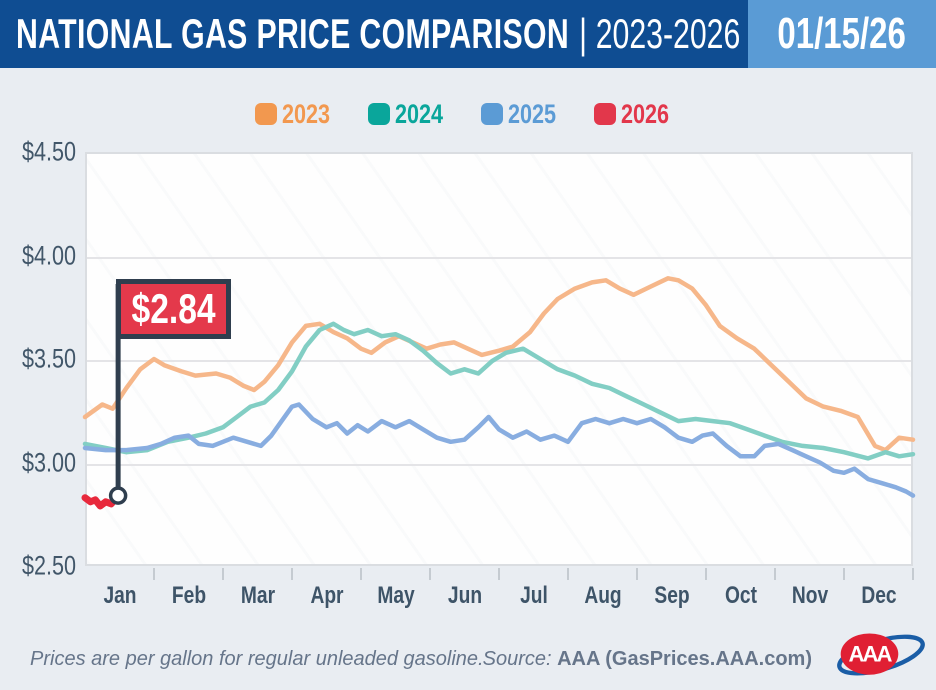 This screenshot has height=690, width=936. Describe the element at coordinates (499, 464) in the screenshot. I see `gridline-3.00` at that location.